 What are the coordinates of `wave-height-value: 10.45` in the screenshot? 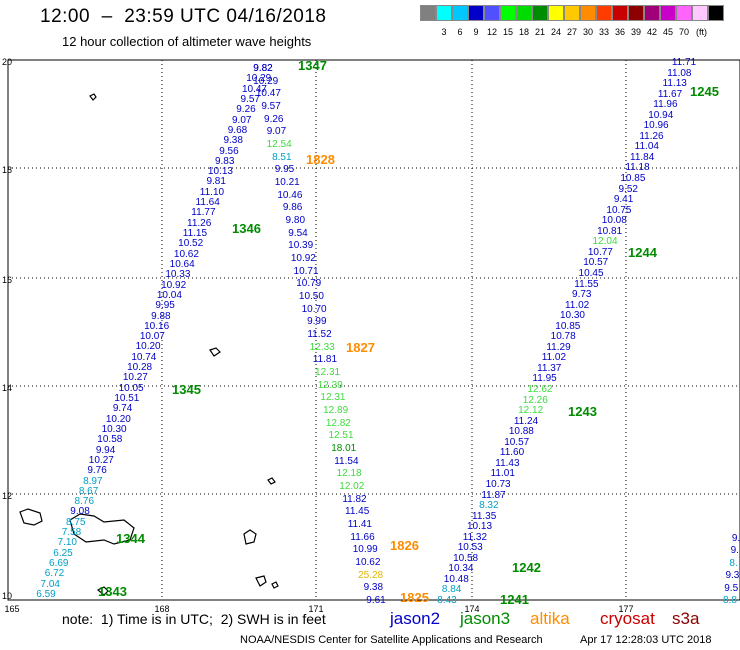 It's located at (591, 273).